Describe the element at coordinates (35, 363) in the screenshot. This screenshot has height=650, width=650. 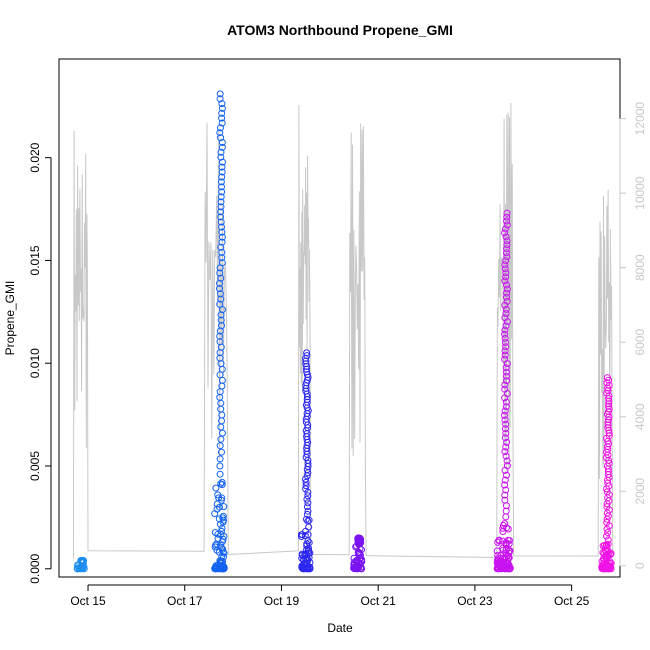
I see `y-tick-label: 0.010` at that location.